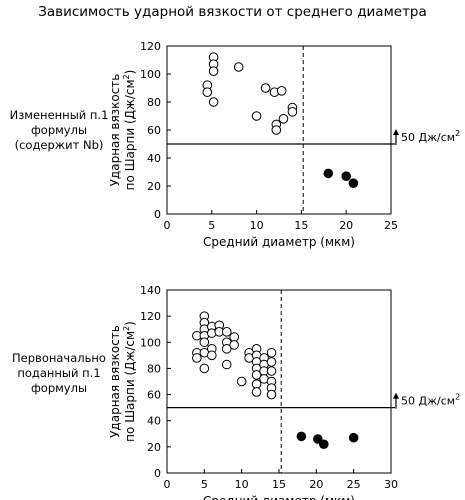 The image size is (465, 500). I want to click on chart2-threshold-label-text: 50 Дж/см, so click(428, 401).